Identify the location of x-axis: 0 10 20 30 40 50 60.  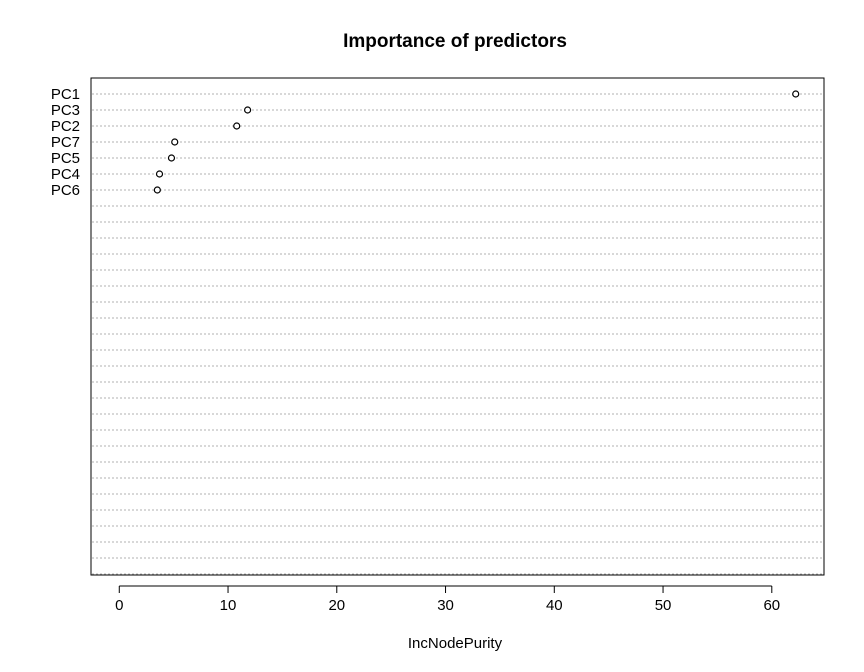
(447, 599).